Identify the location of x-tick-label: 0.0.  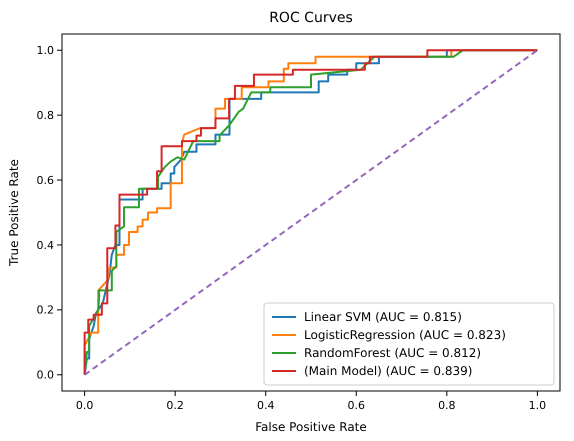
(85, 405).